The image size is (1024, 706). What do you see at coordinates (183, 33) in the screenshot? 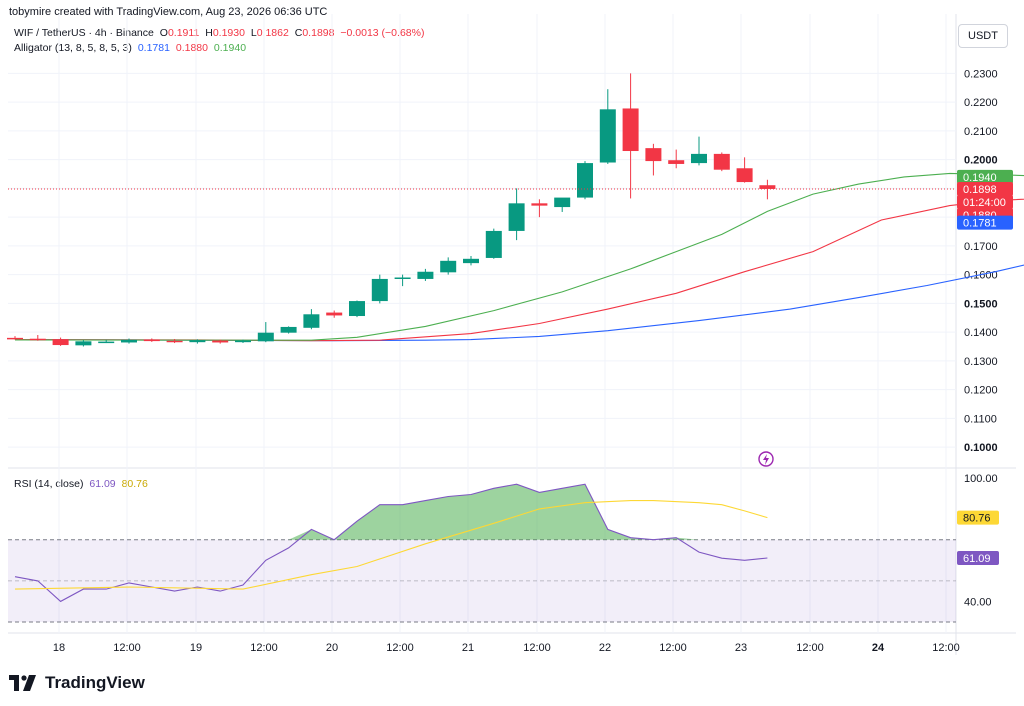
I see `open-value: 0.1911` at bounding box center [183, 33].